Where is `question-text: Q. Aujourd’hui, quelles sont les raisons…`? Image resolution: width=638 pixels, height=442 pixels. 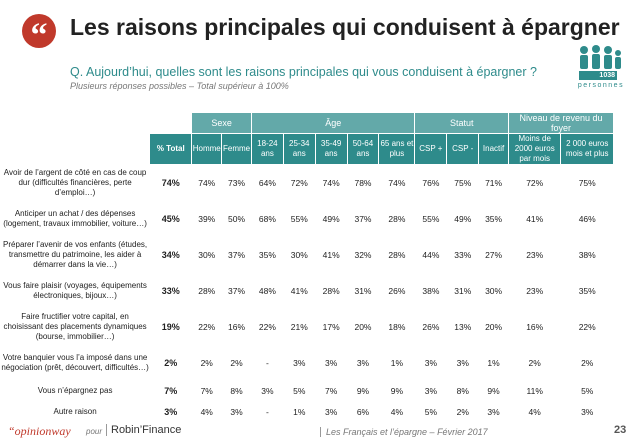 question-text: Q. Aujourd’hui, quelles sont les raisons… is located at coordinates (303, 72).